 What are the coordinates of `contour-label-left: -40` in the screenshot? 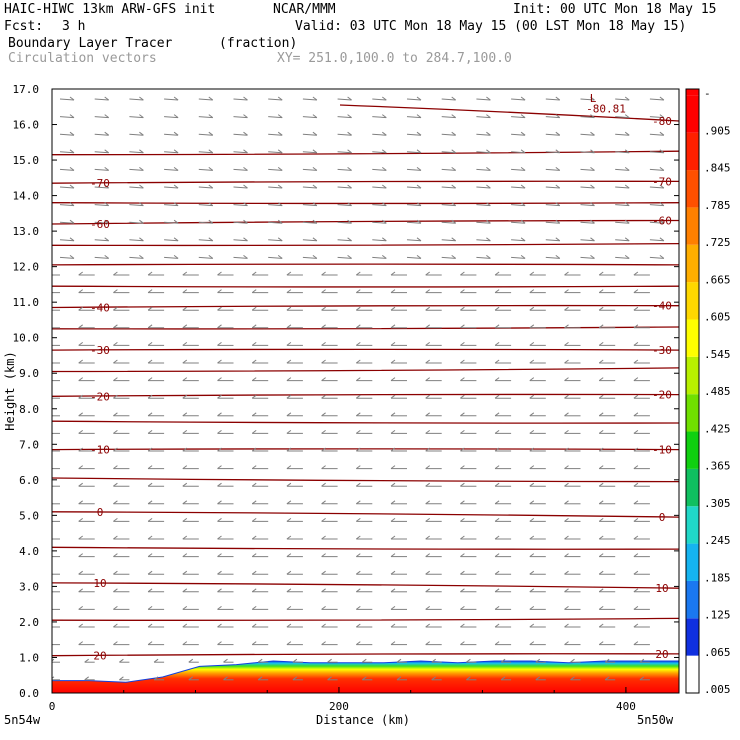 It's located at (100, 308).